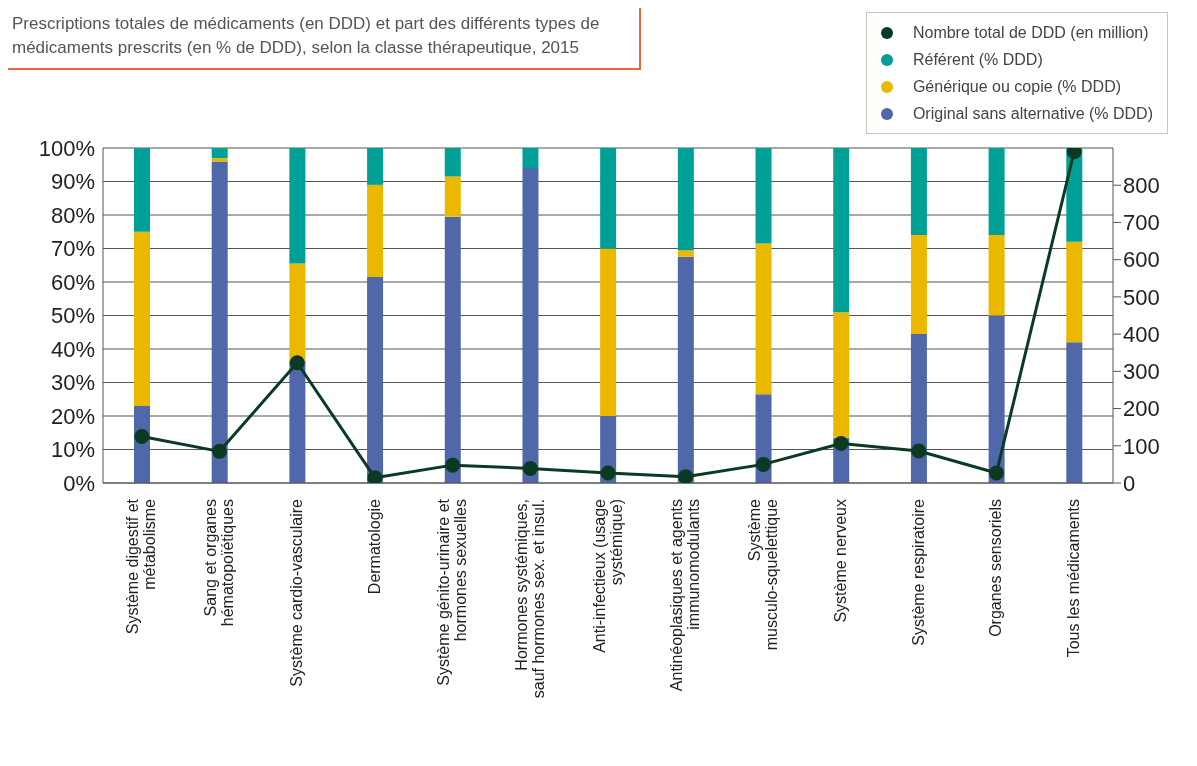 The height and width of the screenshot is (766, 1197). Describe the element at coordinates (1141, 186) in the screenshot. I see `y2-tick-label: 800` at that location.